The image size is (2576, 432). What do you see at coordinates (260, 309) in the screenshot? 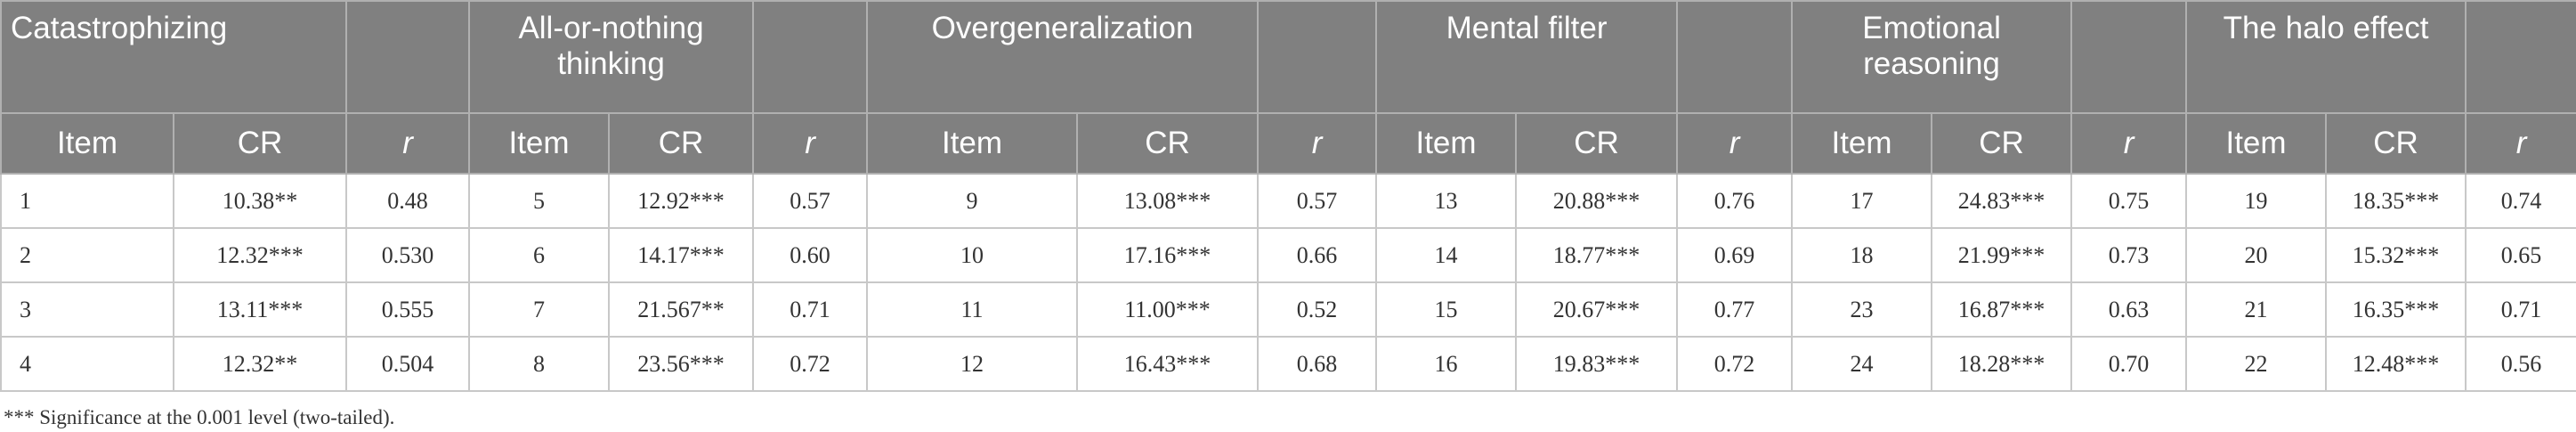
I see `cell: 13.11***` at bounding box center [260, 309].